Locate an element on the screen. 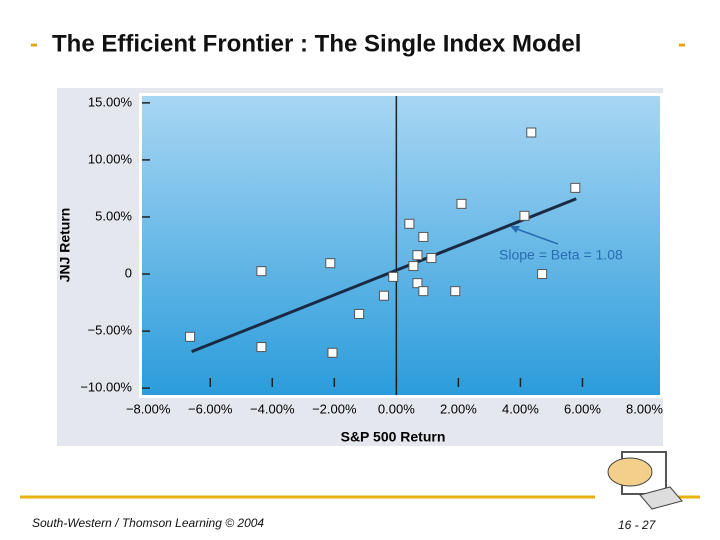  annotation: Slope = Beta = 1.08 is located at coordinates (561, 255).